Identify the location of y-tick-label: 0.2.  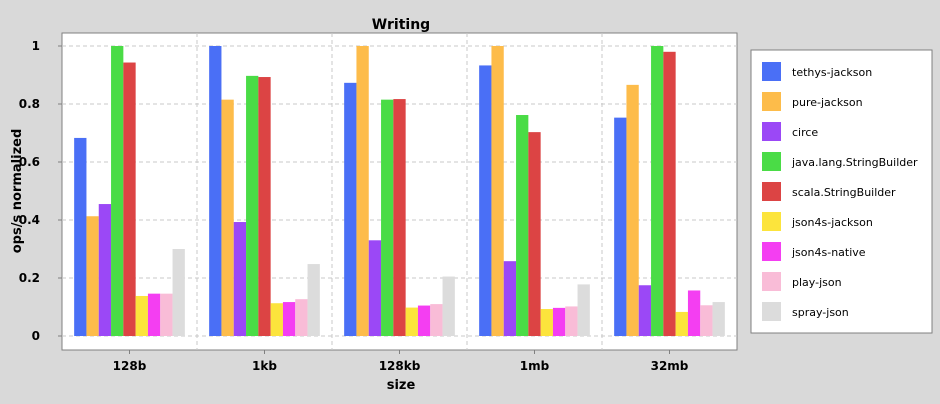
(29, 278).